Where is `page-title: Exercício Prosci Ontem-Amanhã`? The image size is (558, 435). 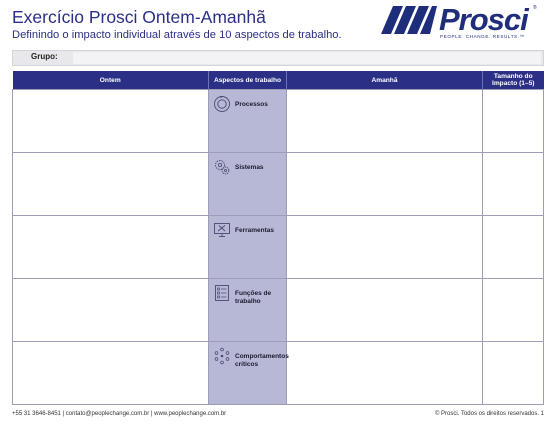
page-title: Exercício Prosci Ontem-Amanhã is located at coordinates (139, 17).